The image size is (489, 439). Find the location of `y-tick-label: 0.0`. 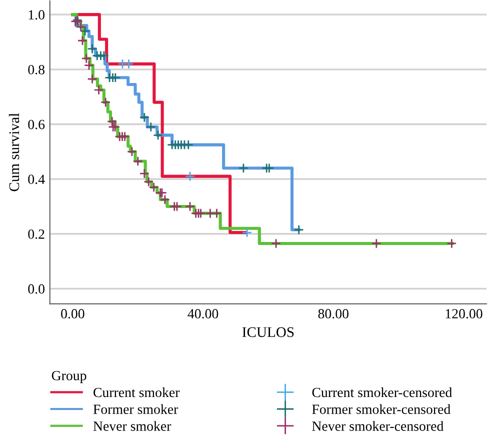

y-tick-label: 0.0 is located at coordinates (36, 289).